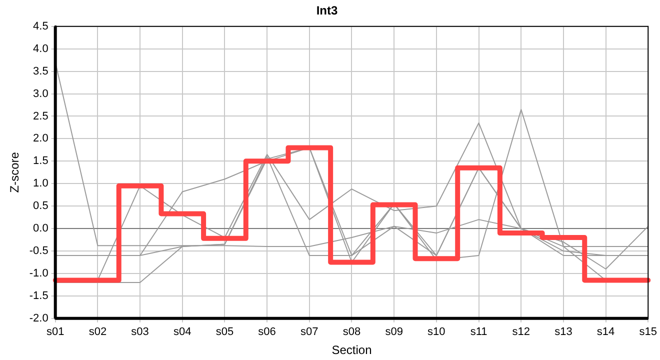  Describe the element at coordinates (40, 116) in the screenshot. I see `y-tick-label: 2.5` at that location.